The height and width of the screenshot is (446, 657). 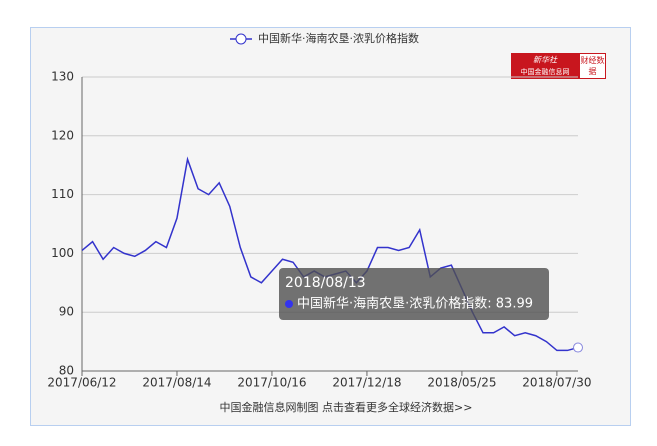 I want to click on logo-badge-box: 财经数据, so click(x=592, y=66).